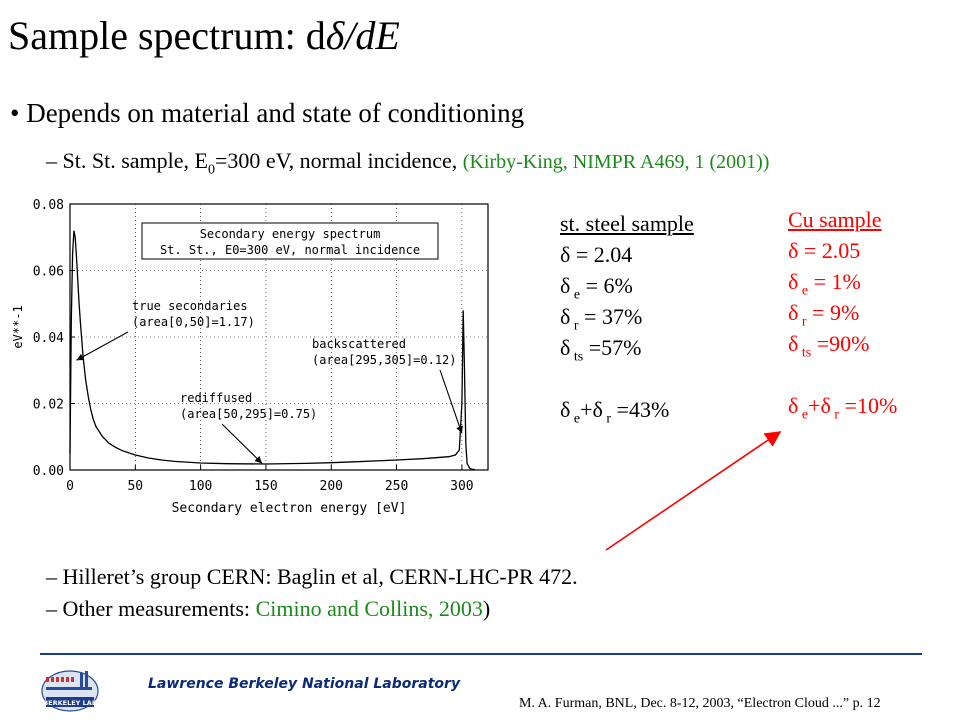 This screenshot has height=720, width=960. What do you see at coordinates (265, 486) in the screenshot?
I see `x-tick-label: 150` at bounding box center [265, 486].